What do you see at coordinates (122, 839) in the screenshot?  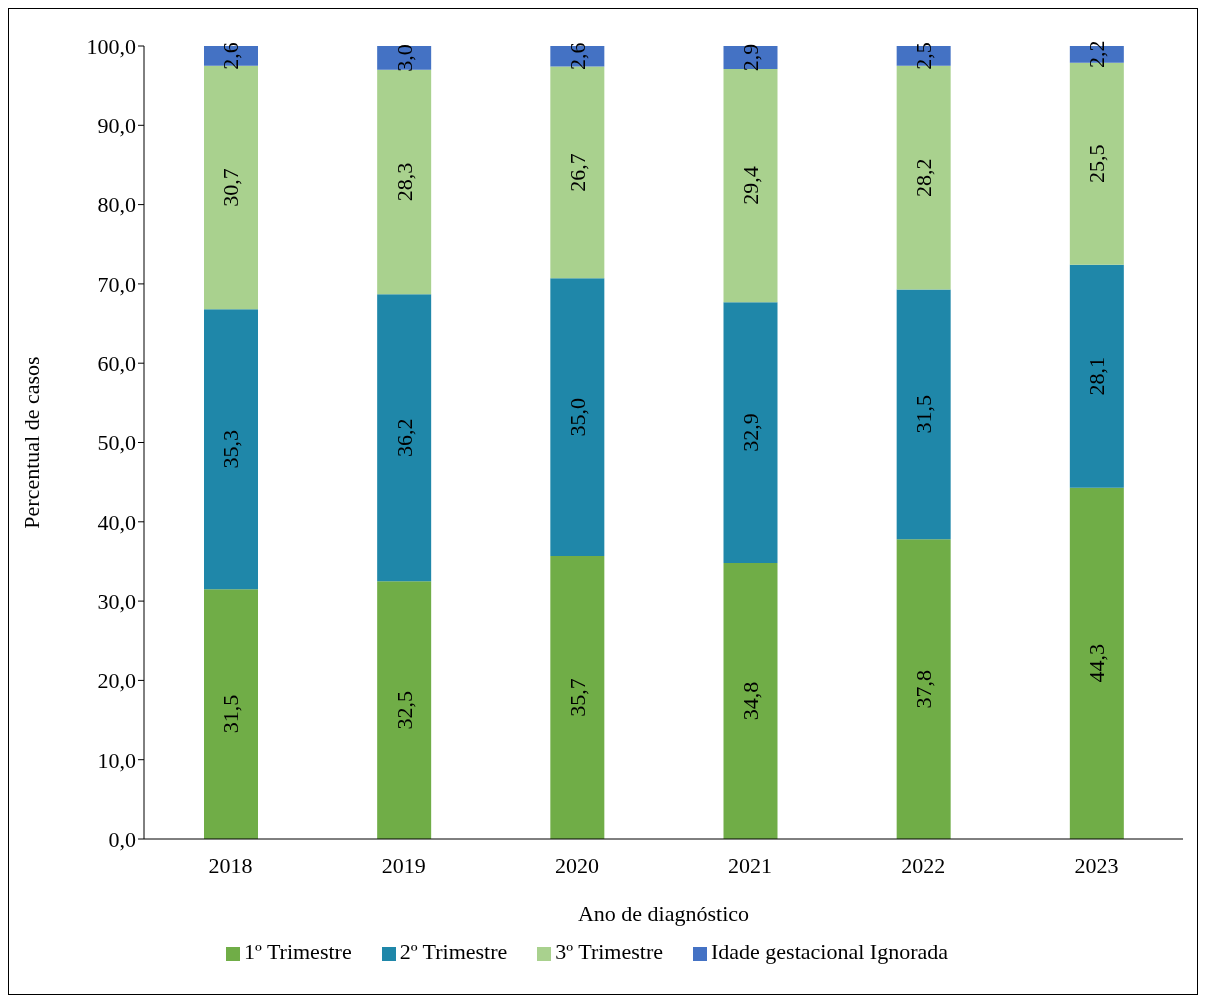 I see `y-tick-label: 0,0` at bounding box center [122, 839].